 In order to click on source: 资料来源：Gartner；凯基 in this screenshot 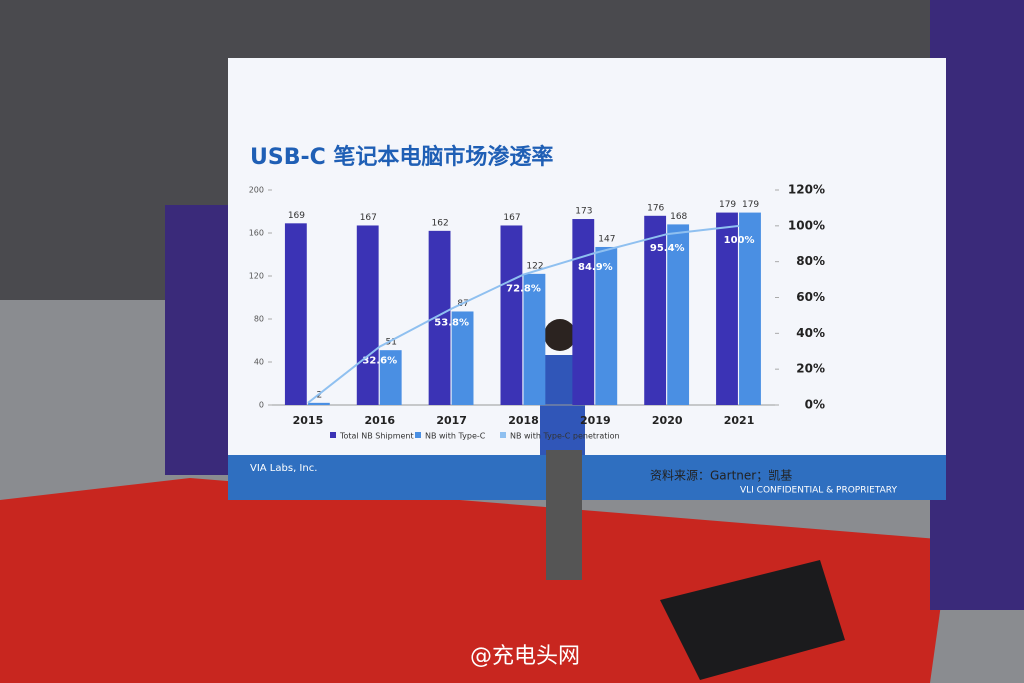, I will do `click(721, 476)`.